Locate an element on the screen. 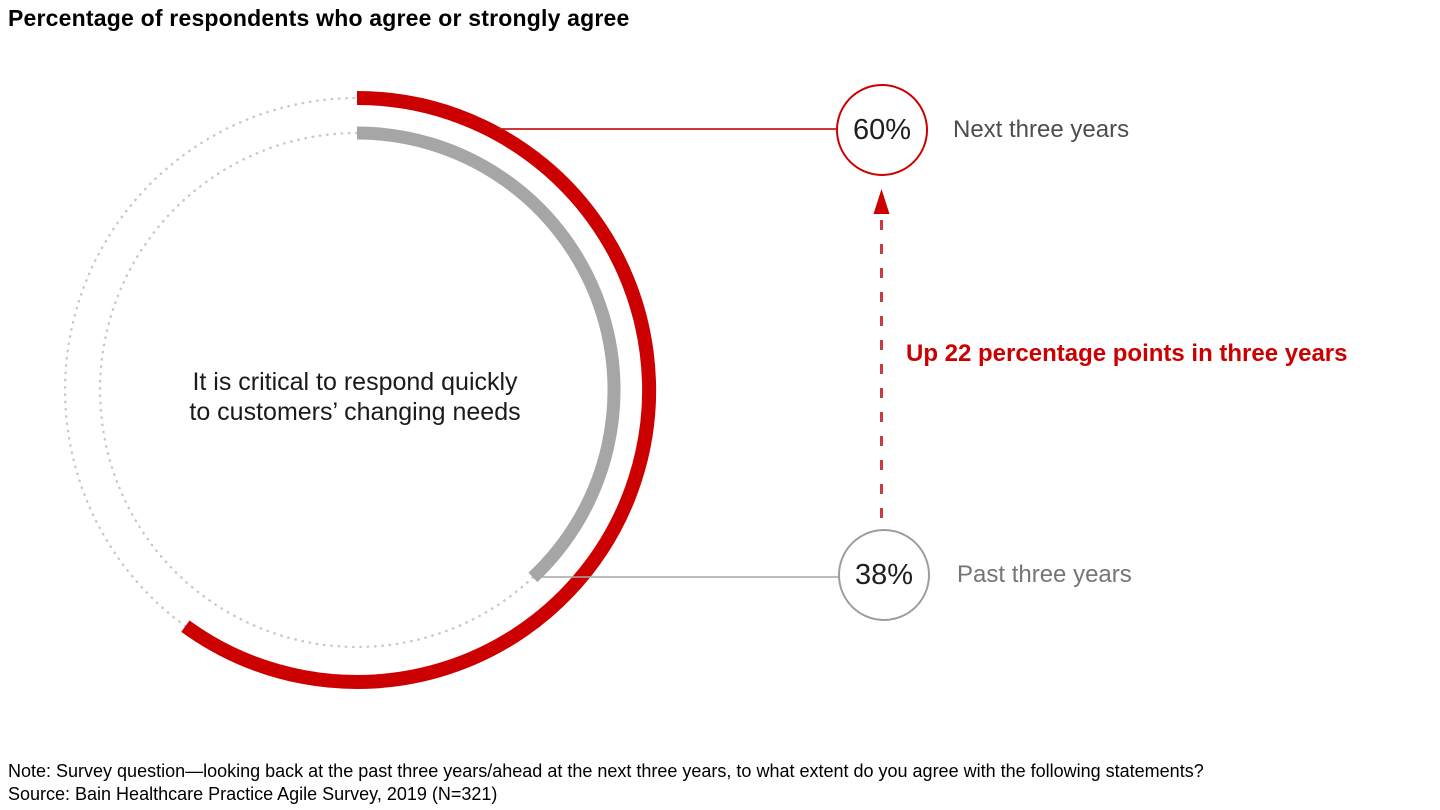 The width and height of the screenshot is (1440, 810). delta-annotation: Up 22 percentage points in three years is located at coordinates (1127, 353).